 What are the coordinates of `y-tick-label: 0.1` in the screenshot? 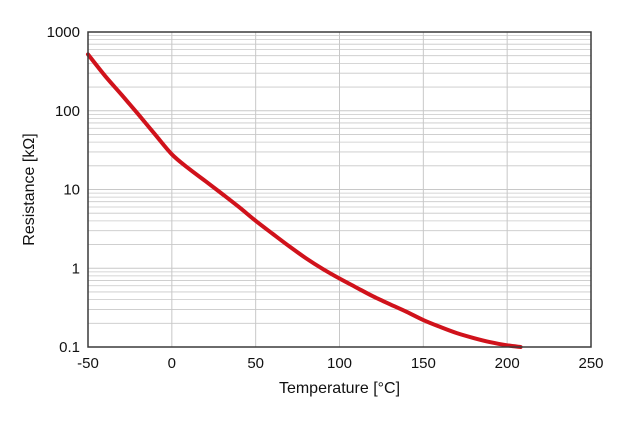 It's located at (69, 347).